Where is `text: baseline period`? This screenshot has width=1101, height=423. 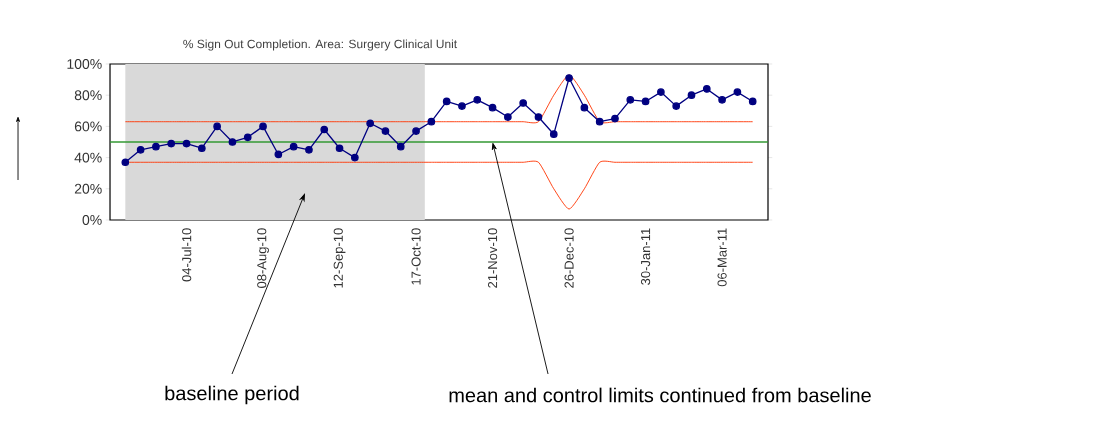 text: baseline period is located at coordinates (232, 395).